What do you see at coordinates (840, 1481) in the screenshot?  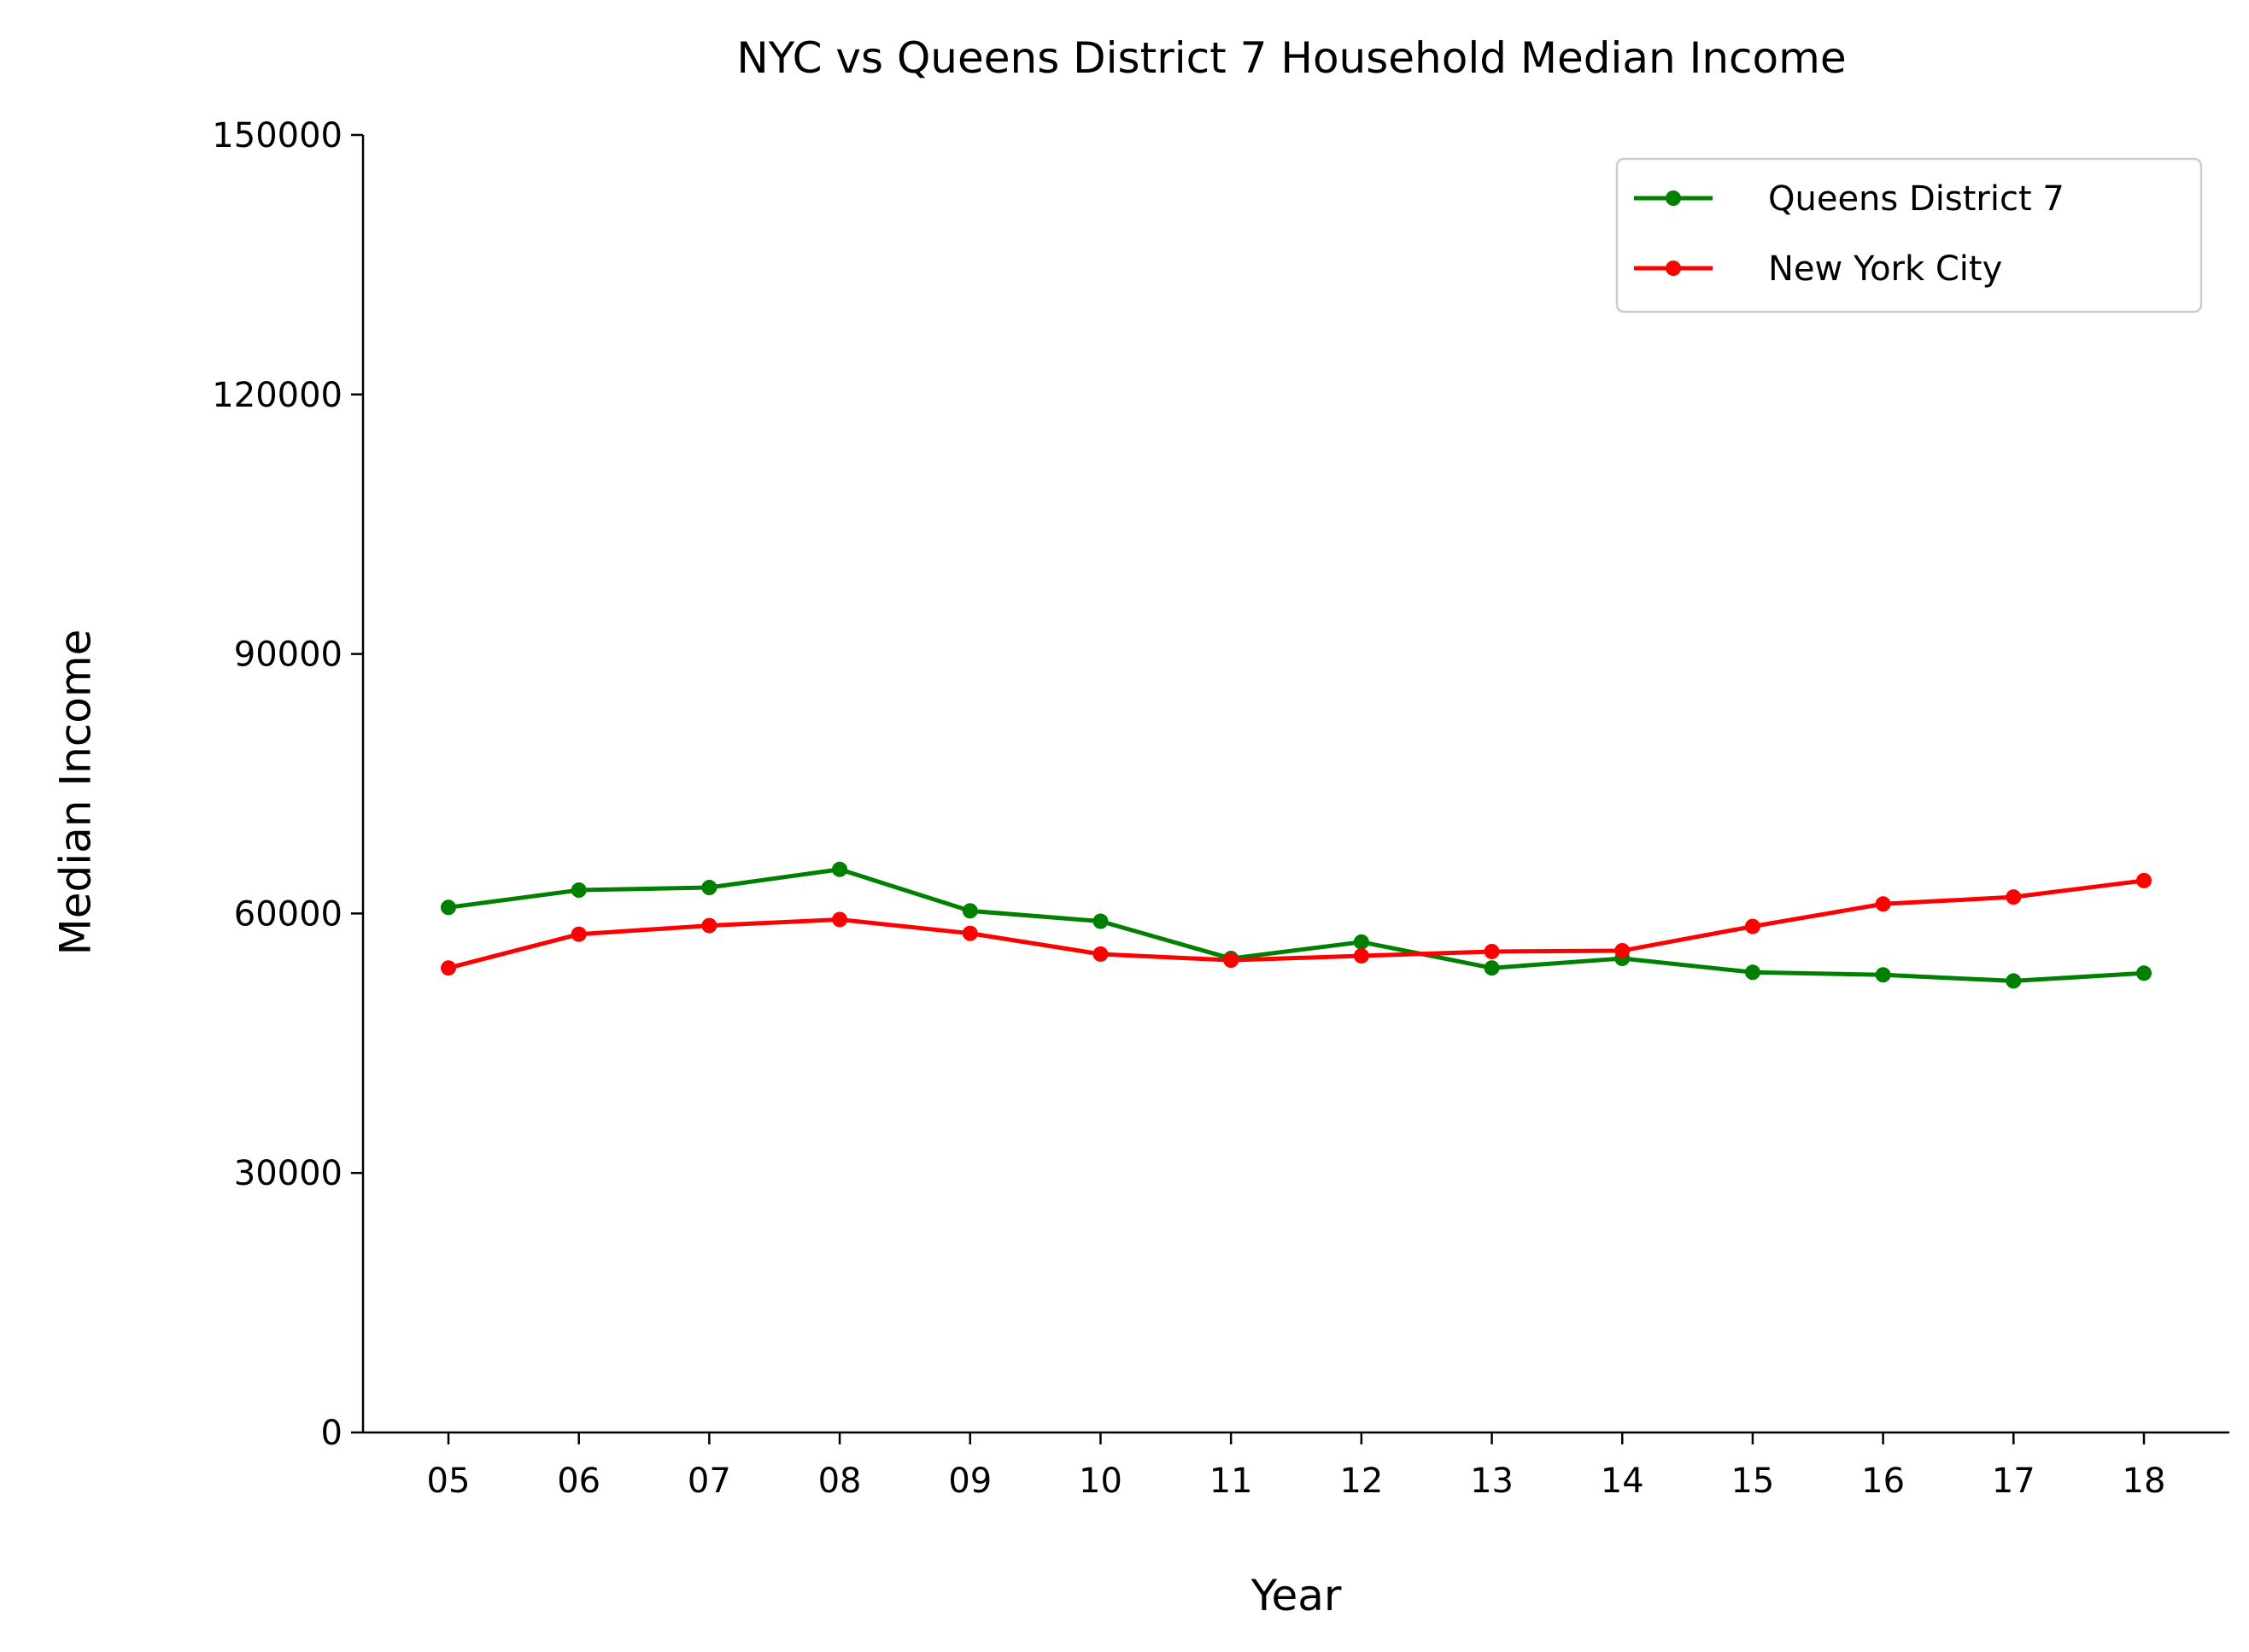 I see `x-tick-label: 08` at bounding box center [840, 1481].